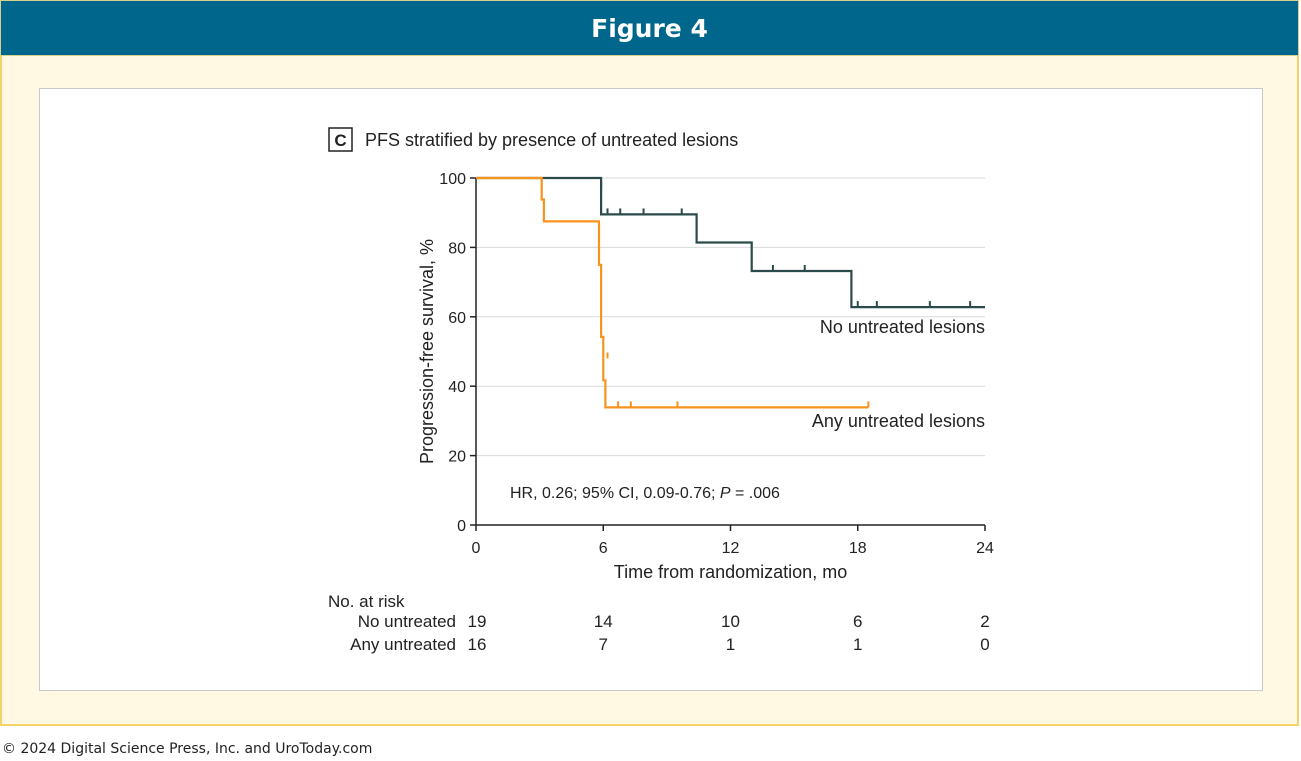 This screenshot has width=1301, height=761. Describe the element at coordinates (603, 548) in the screenshot. I see `x-tick-label: 6` at that location.